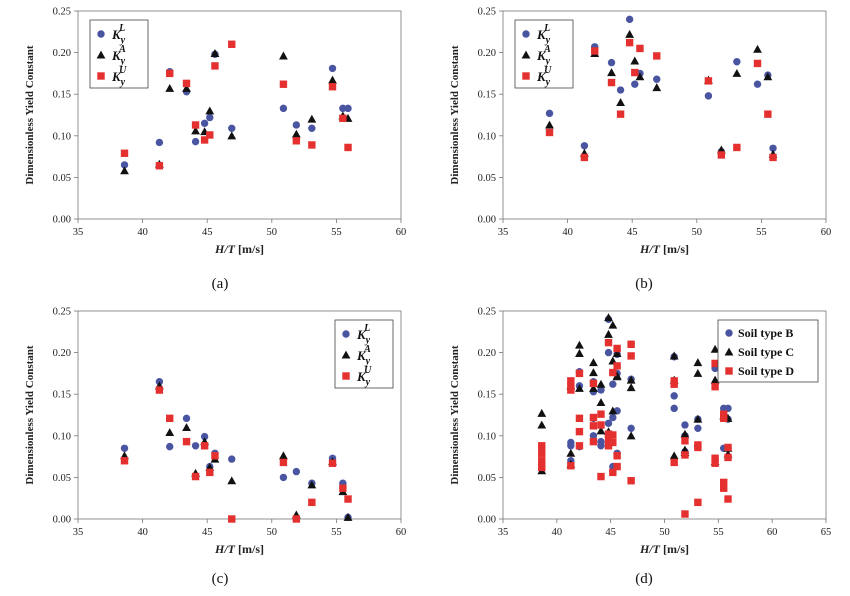  Describe the element at coordinates (487, 95) in the screenshot. I see `y-tick-label: 0.15` at that location.